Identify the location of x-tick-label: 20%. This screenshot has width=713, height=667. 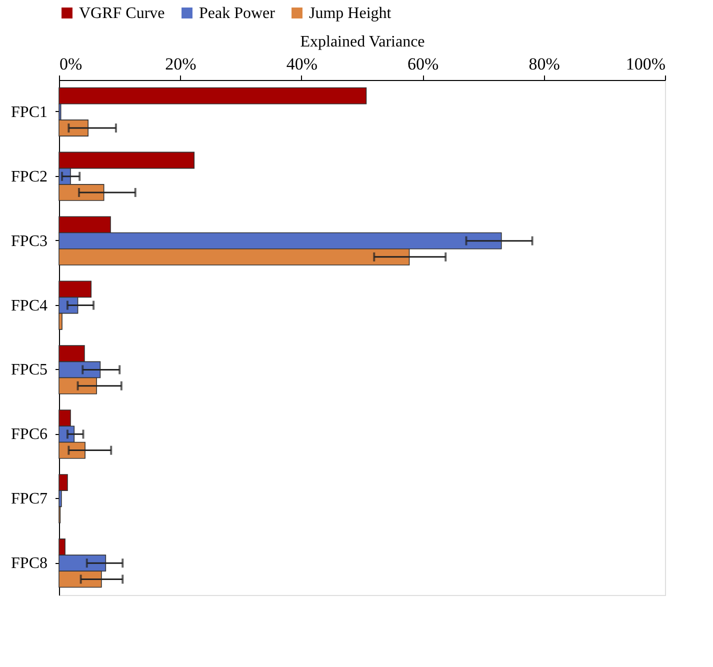
(180, 64).